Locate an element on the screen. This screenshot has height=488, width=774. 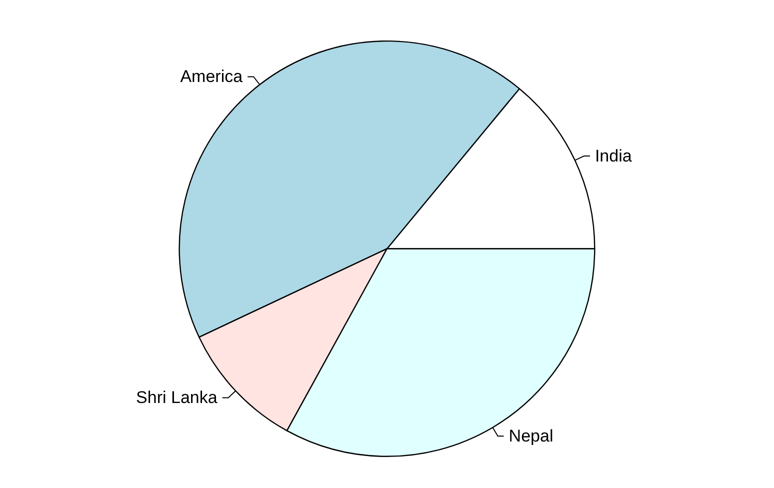
slice-label: India is located at coordinates (613, 156).